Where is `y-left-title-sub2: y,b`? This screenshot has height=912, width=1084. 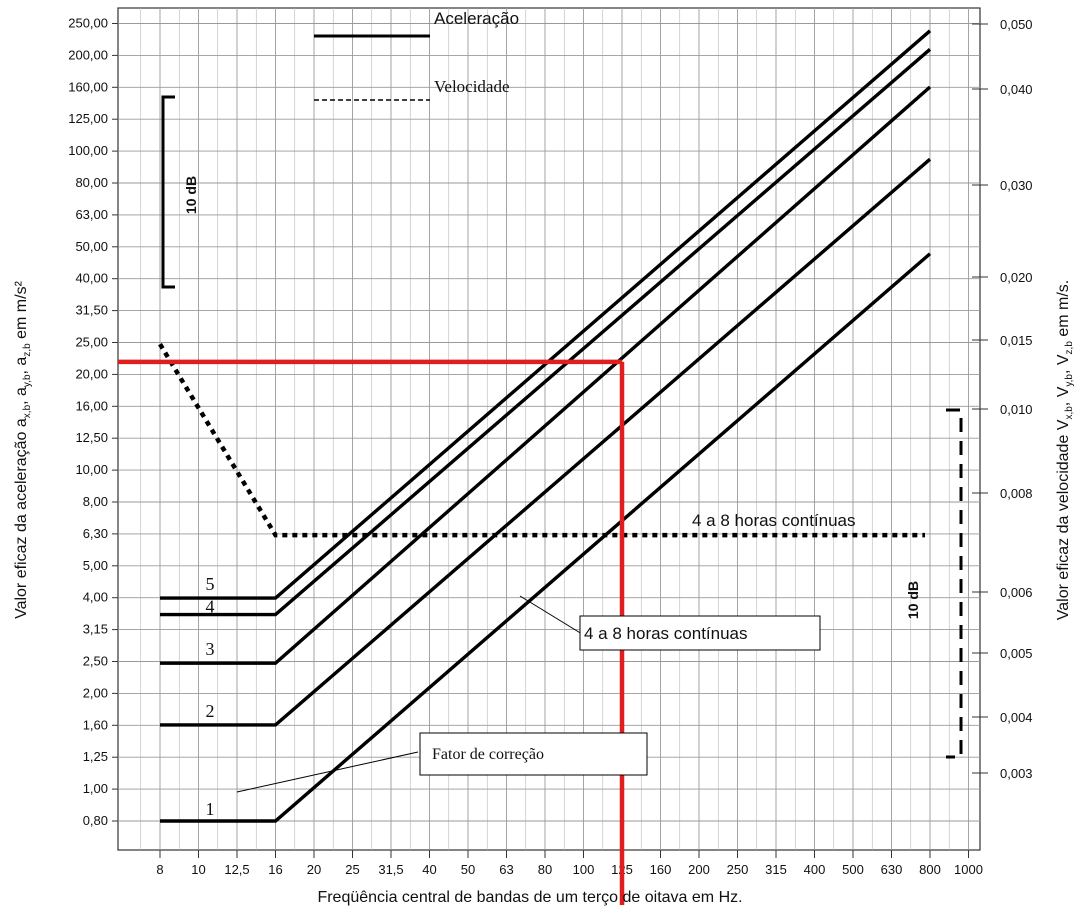 y-left-title-sub2: y,b is located at coordinates (27, 380).